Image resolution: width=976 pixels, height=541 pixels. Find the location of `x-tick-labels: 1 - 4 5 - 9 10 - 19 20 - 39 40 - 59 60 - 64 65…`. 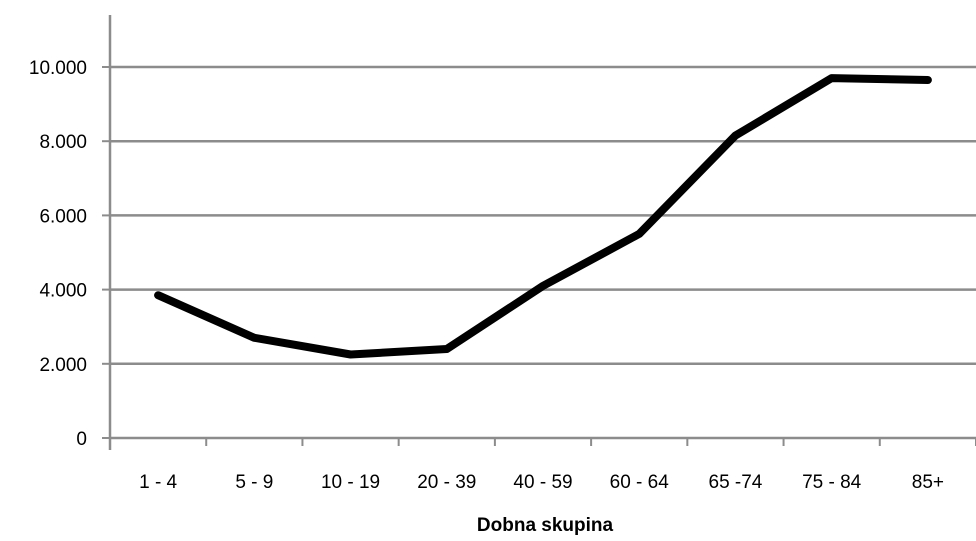

x-tick-labels: 1 - 4 5 - 9 10 - 19 20 - 39 40 - 59 60 - 64 65… is located at coordinates (541, 482).